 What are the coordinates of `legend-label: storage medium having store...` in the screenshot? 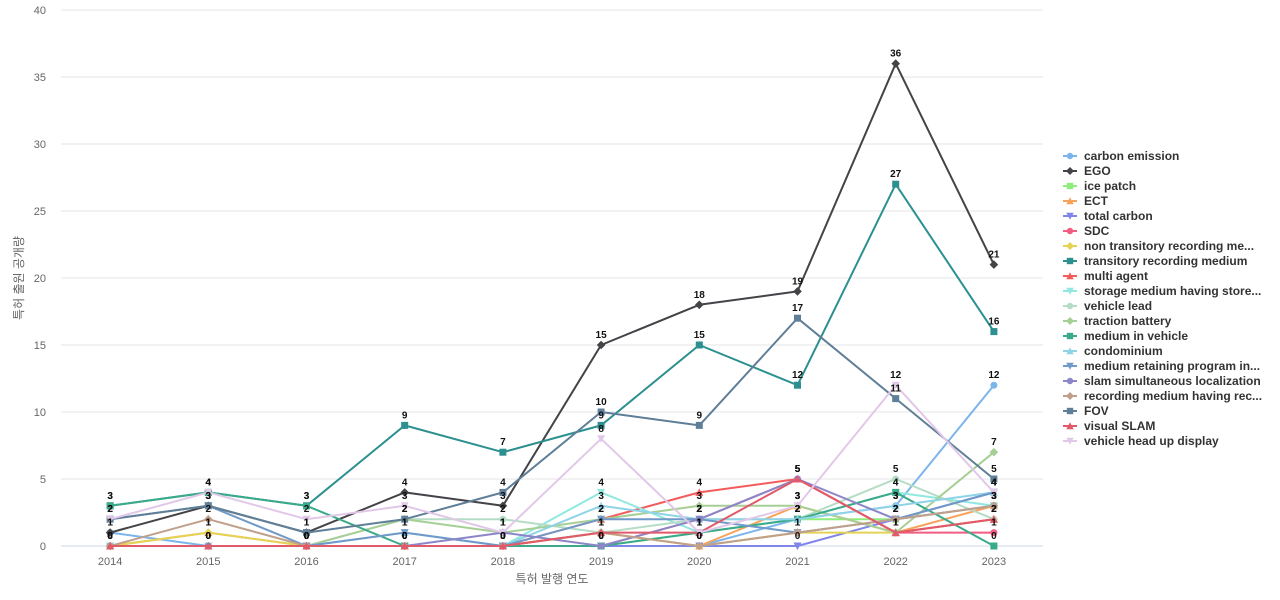 It's located at (1172, 291).